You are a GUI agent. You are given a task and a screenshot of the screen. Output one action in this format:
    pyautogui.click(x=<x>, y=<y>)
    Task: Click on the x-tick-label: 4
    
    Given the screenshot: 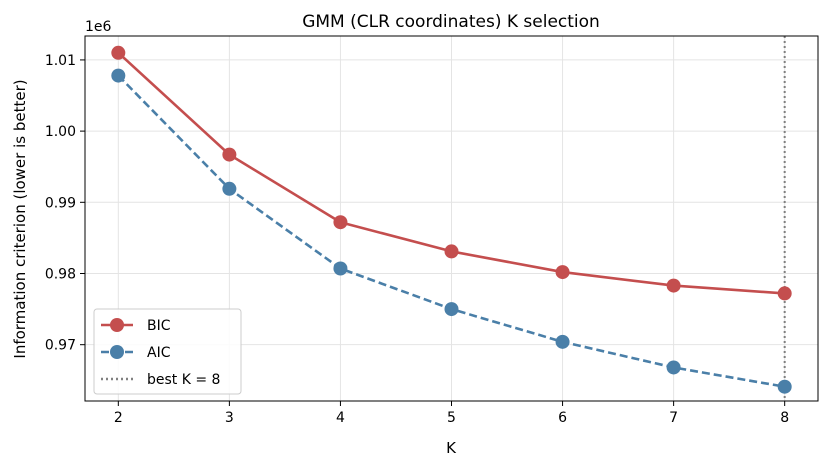 What is the action you would take?
    pyautogui.click(x=340, y=418)
    